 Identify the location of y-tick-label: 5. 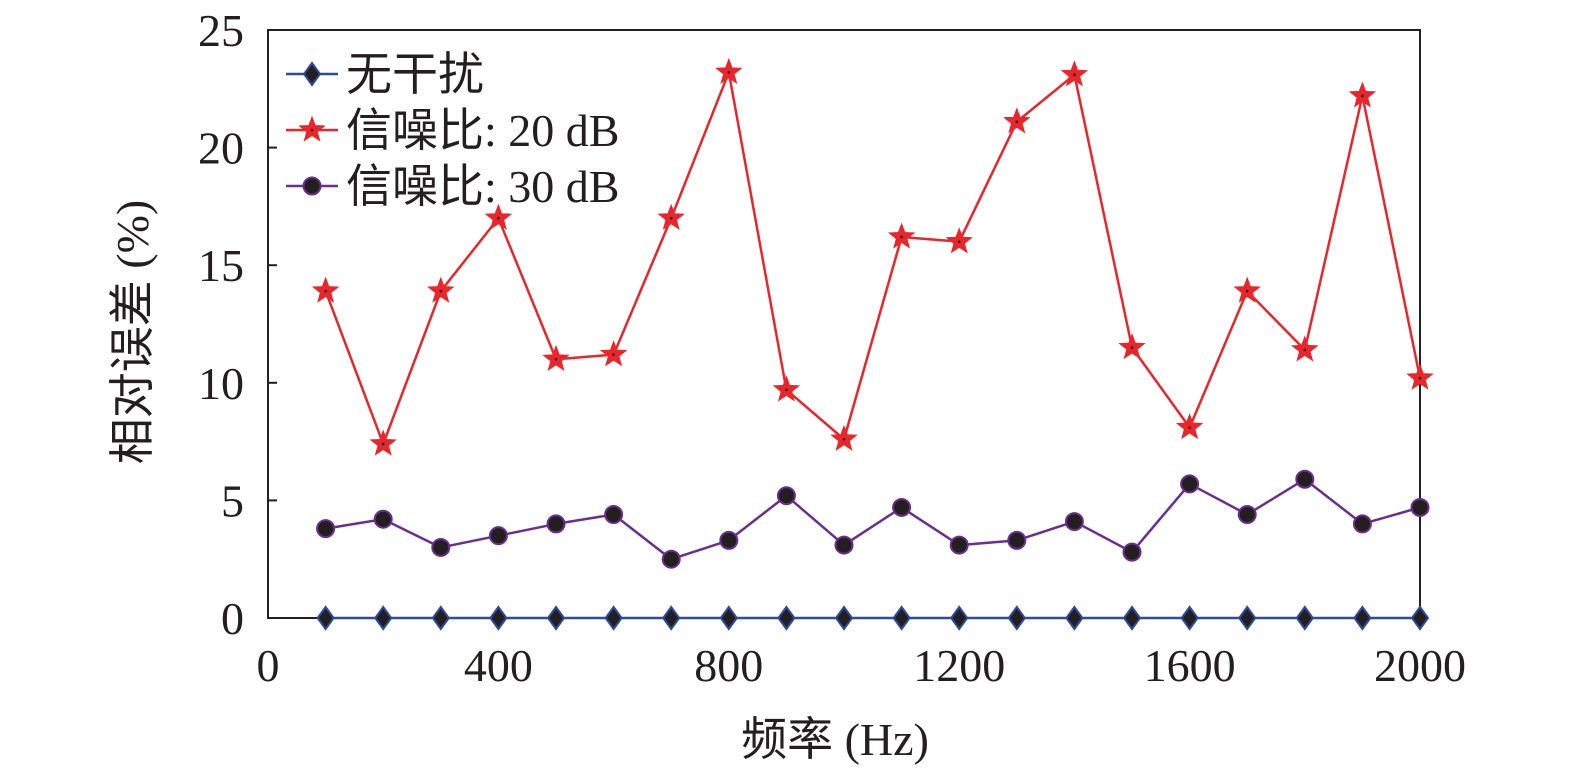
(232, 500).